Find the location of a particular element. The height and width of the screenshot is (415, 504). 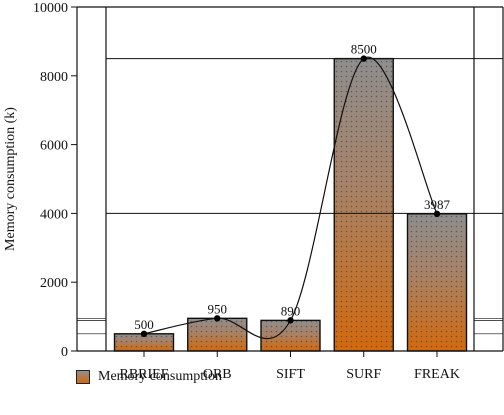

legend-swatch-icon is located at coordinates (83, 377).